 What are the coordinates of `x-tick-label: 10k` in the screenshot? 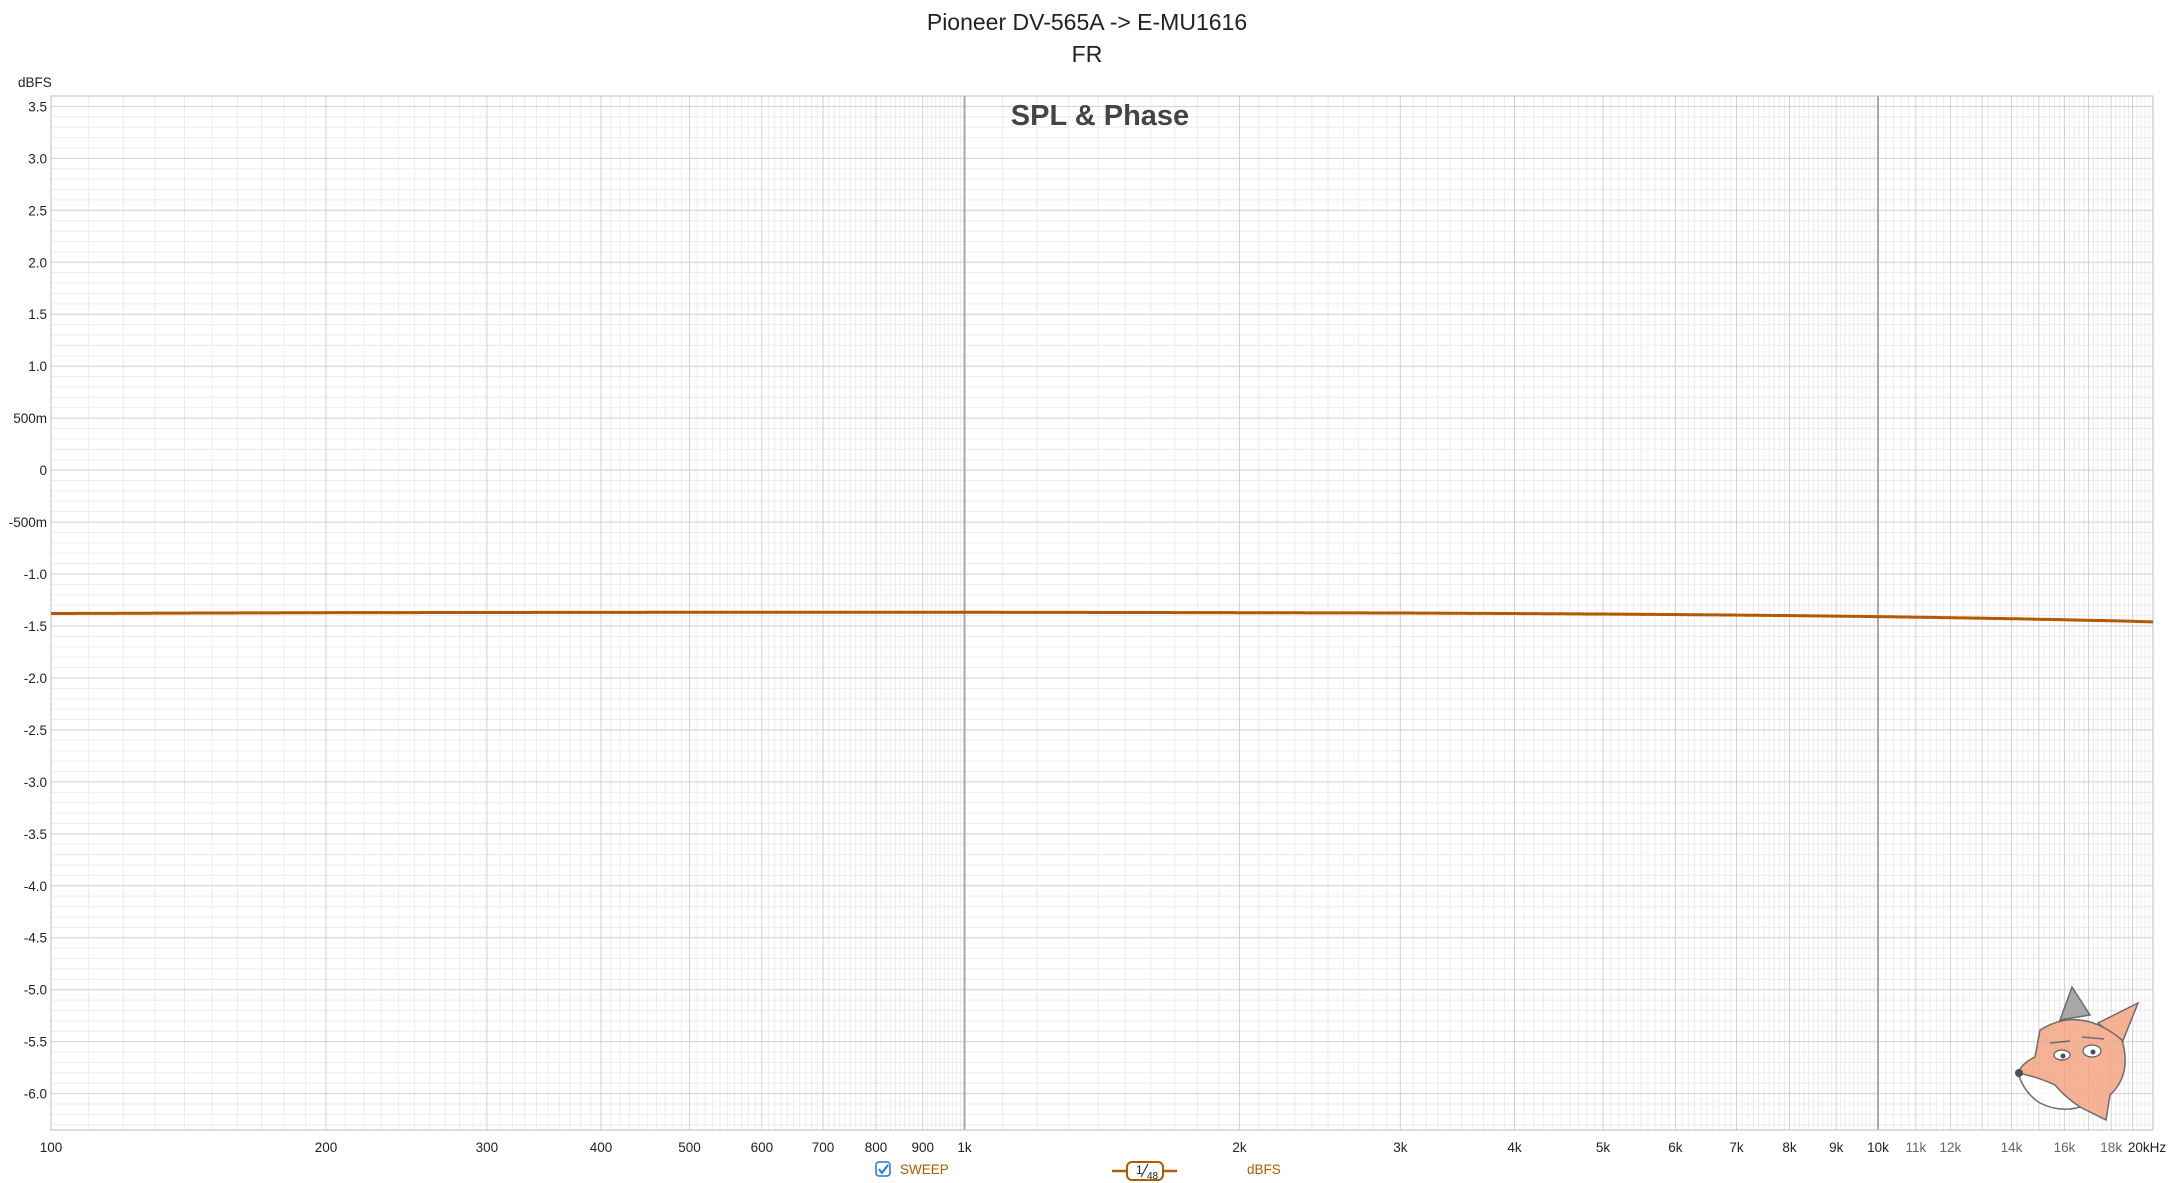 It's located at (1878, 1147).